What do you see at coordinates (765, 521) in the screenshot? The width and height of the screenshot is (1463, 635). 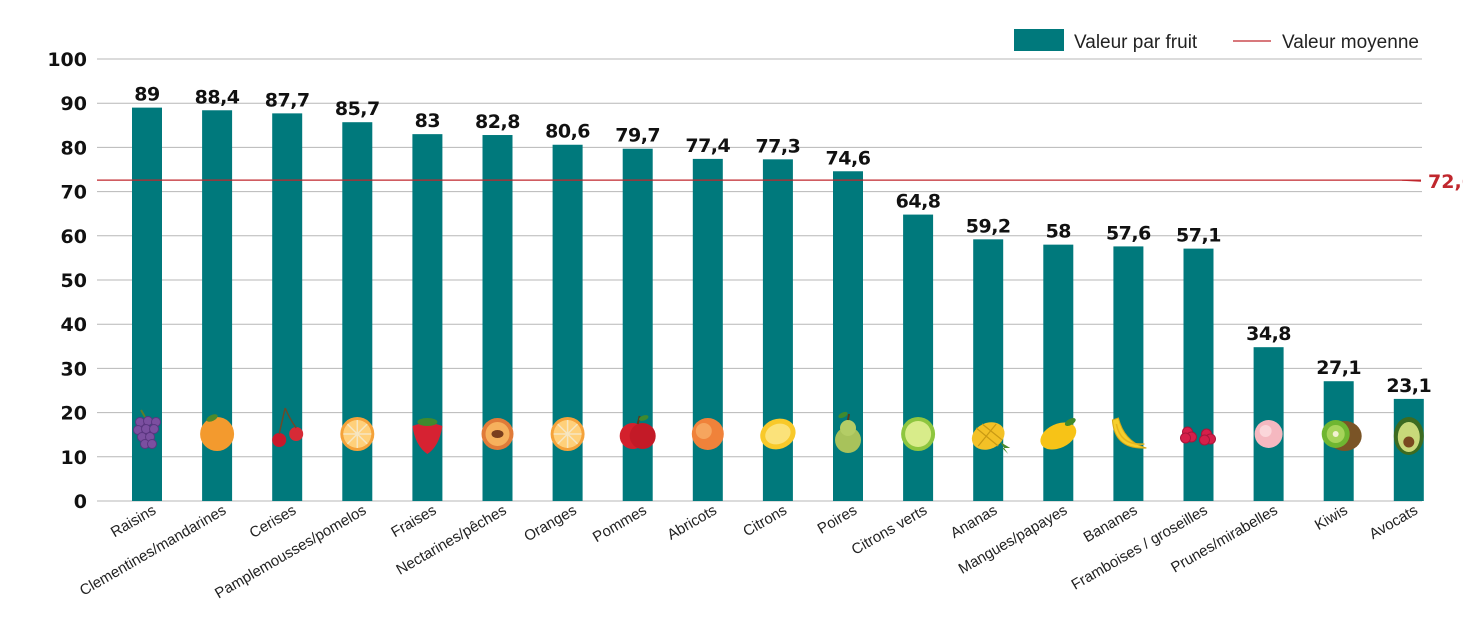 I see `category-label: Citrons` at bounding box center [765, 521].